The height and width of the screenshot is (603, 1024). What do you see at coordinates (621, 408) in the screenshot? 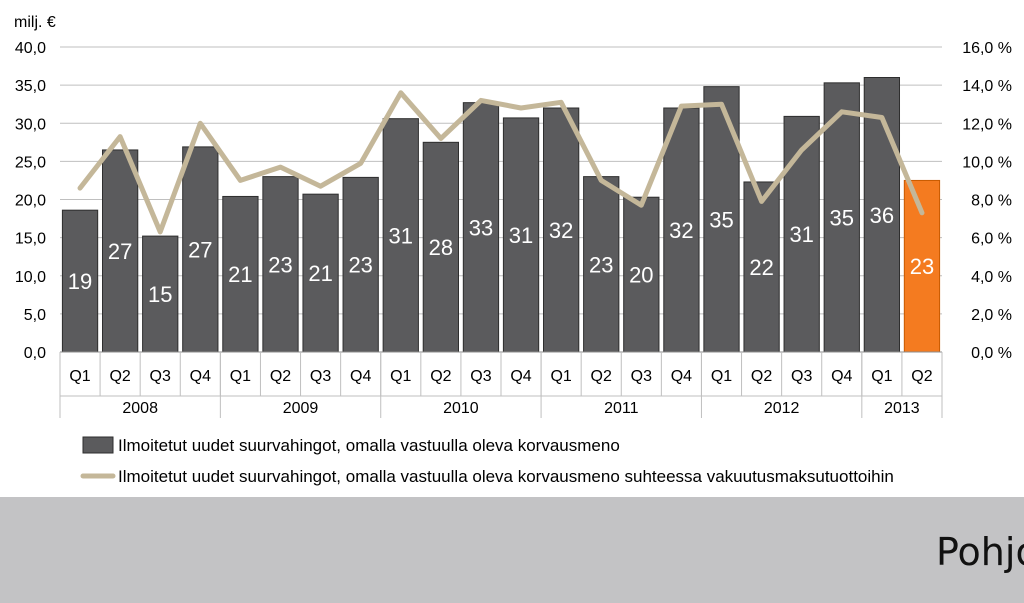
I see `x-year-label: 2011` at bounding box center [621, 408].